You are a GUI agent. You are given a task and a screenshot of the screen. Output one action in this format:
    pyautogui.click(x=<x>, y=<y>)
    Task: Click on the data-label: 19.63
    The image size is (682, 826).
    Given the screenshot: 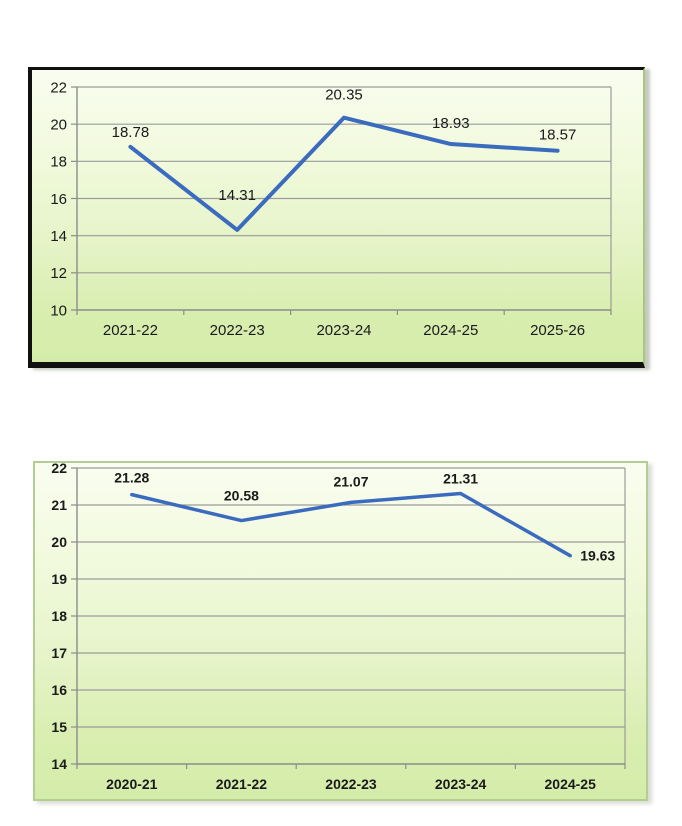 What is the action you would take?
    pyautogui.click(x=597, y=556)
    